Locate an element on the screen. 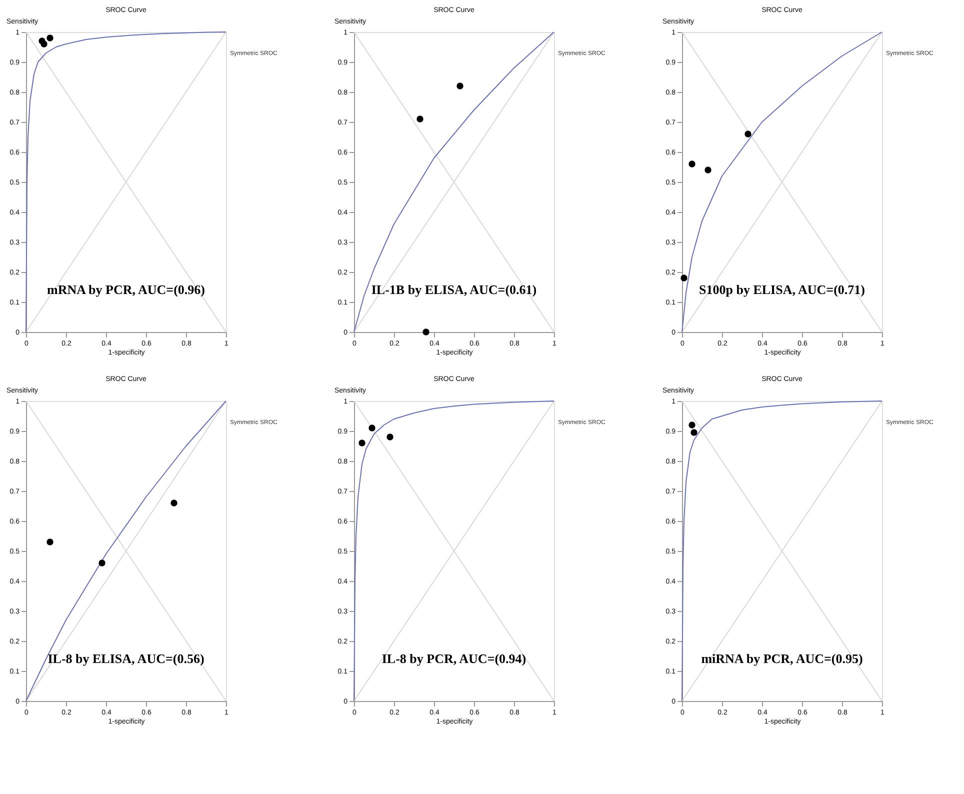 The width and height of the screenshot is (964, 794). annotation: IL-8 by ELISA, AUC=(0.56) is located at coordinates (126, 658).